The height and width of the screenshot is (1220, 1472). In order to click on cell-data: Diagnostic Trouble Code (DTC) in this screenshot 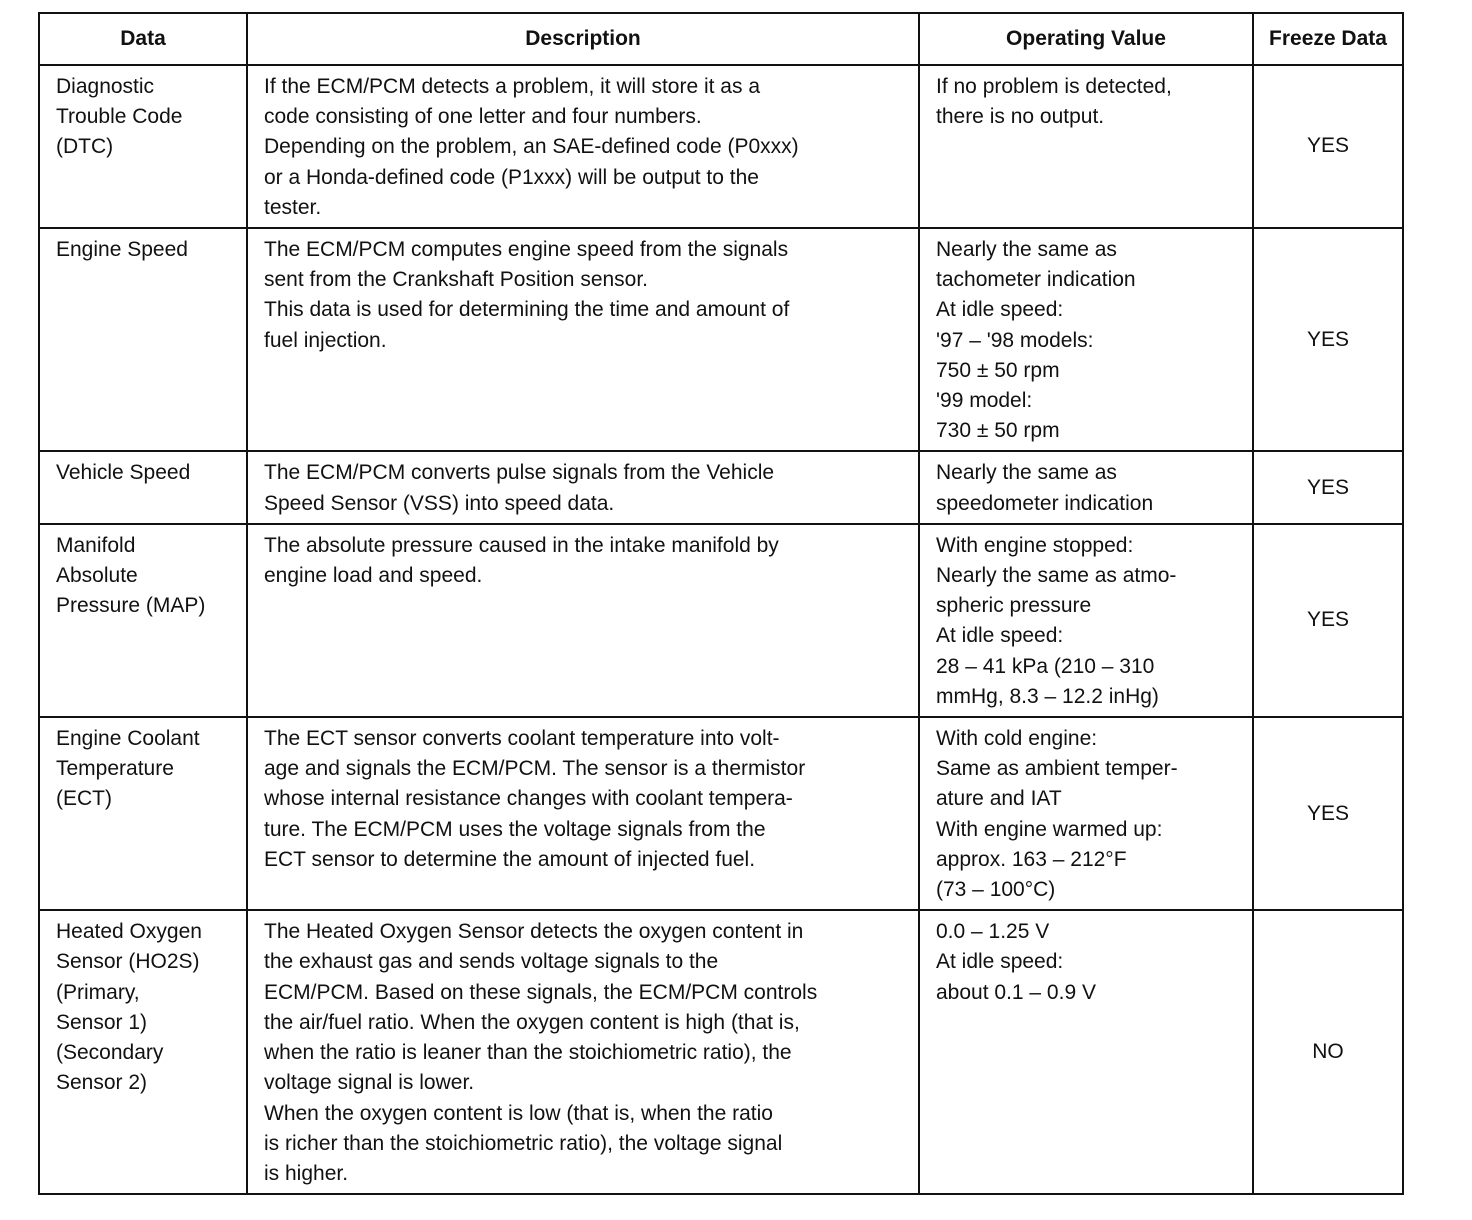, I will do `click(143, 146)`.